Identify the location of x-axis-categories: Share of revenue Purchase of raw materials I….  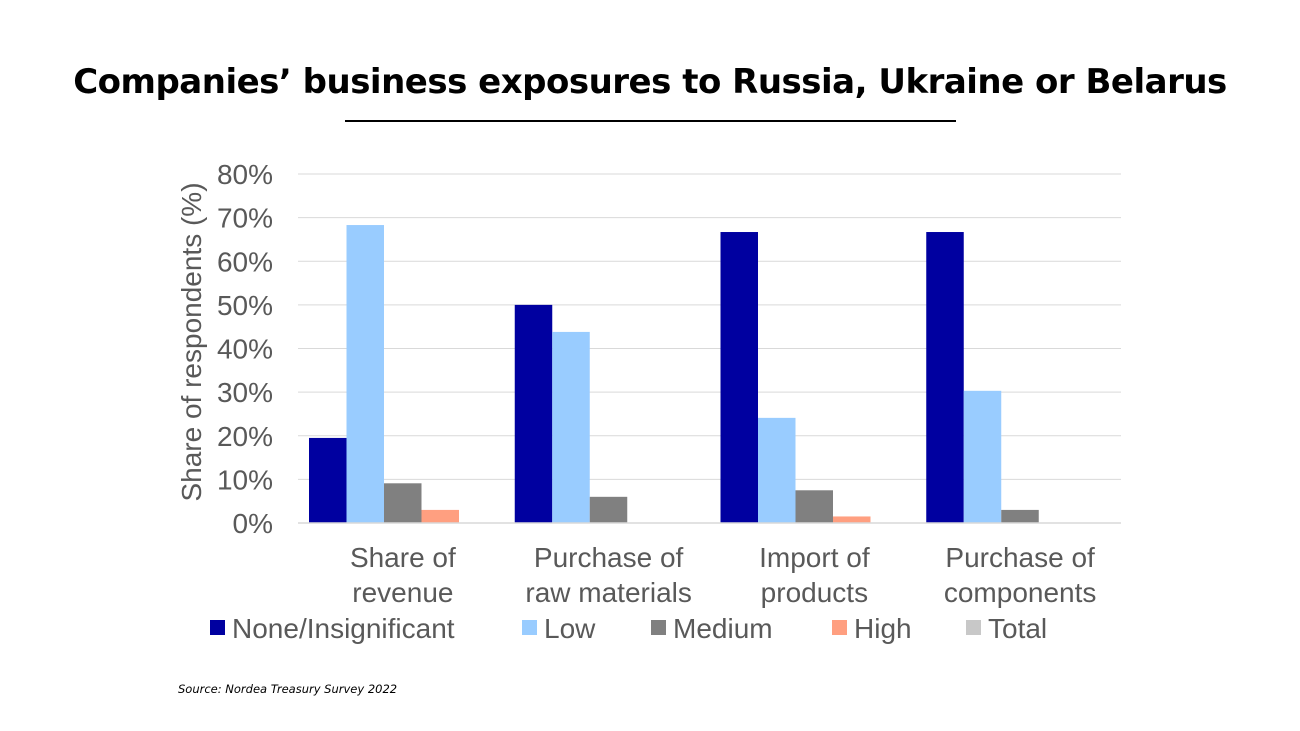
(723, 575).